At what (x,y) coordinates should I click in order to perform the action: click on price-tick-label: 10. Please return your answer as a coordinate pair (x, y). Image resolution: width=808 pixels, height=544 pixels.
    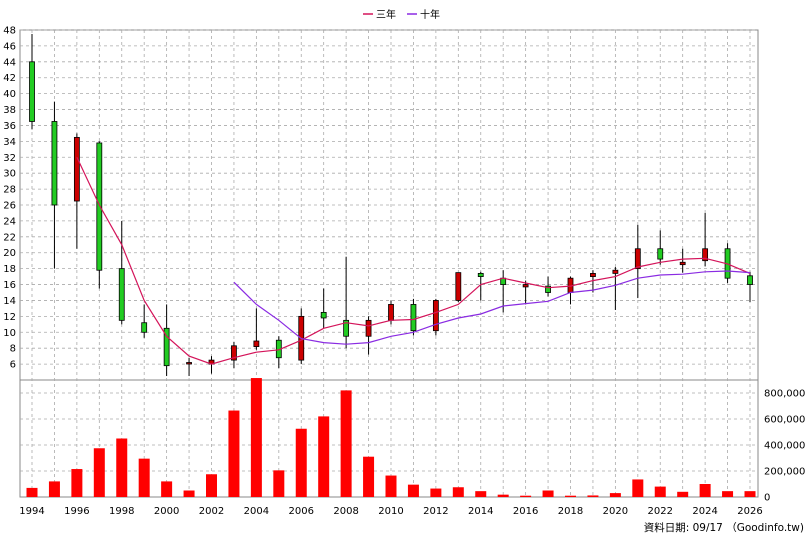
    Looking at the image, I should click on (9, 333).